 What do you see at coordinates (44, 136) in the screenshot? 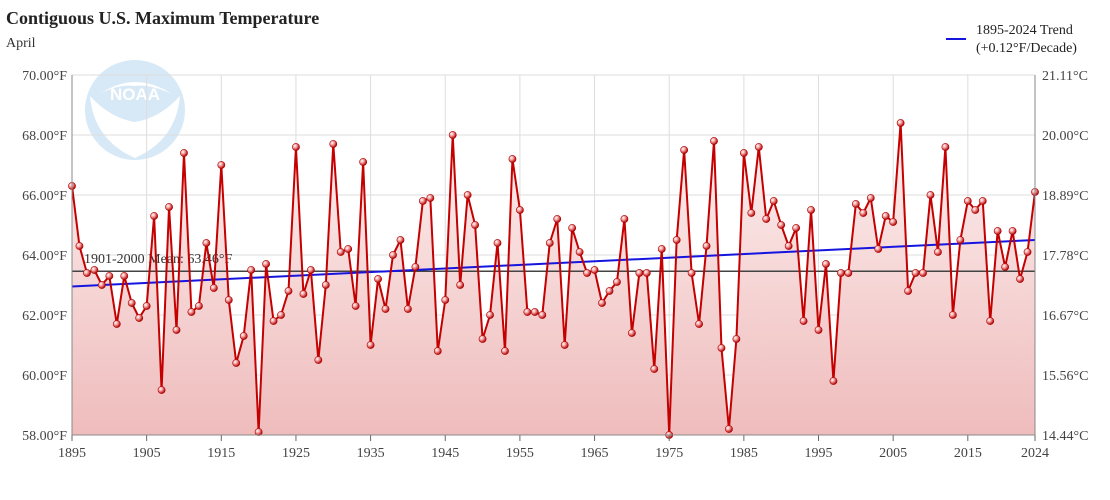
I see `y-tick-label-left: 68.00°F` at bounding box center [44, 136].